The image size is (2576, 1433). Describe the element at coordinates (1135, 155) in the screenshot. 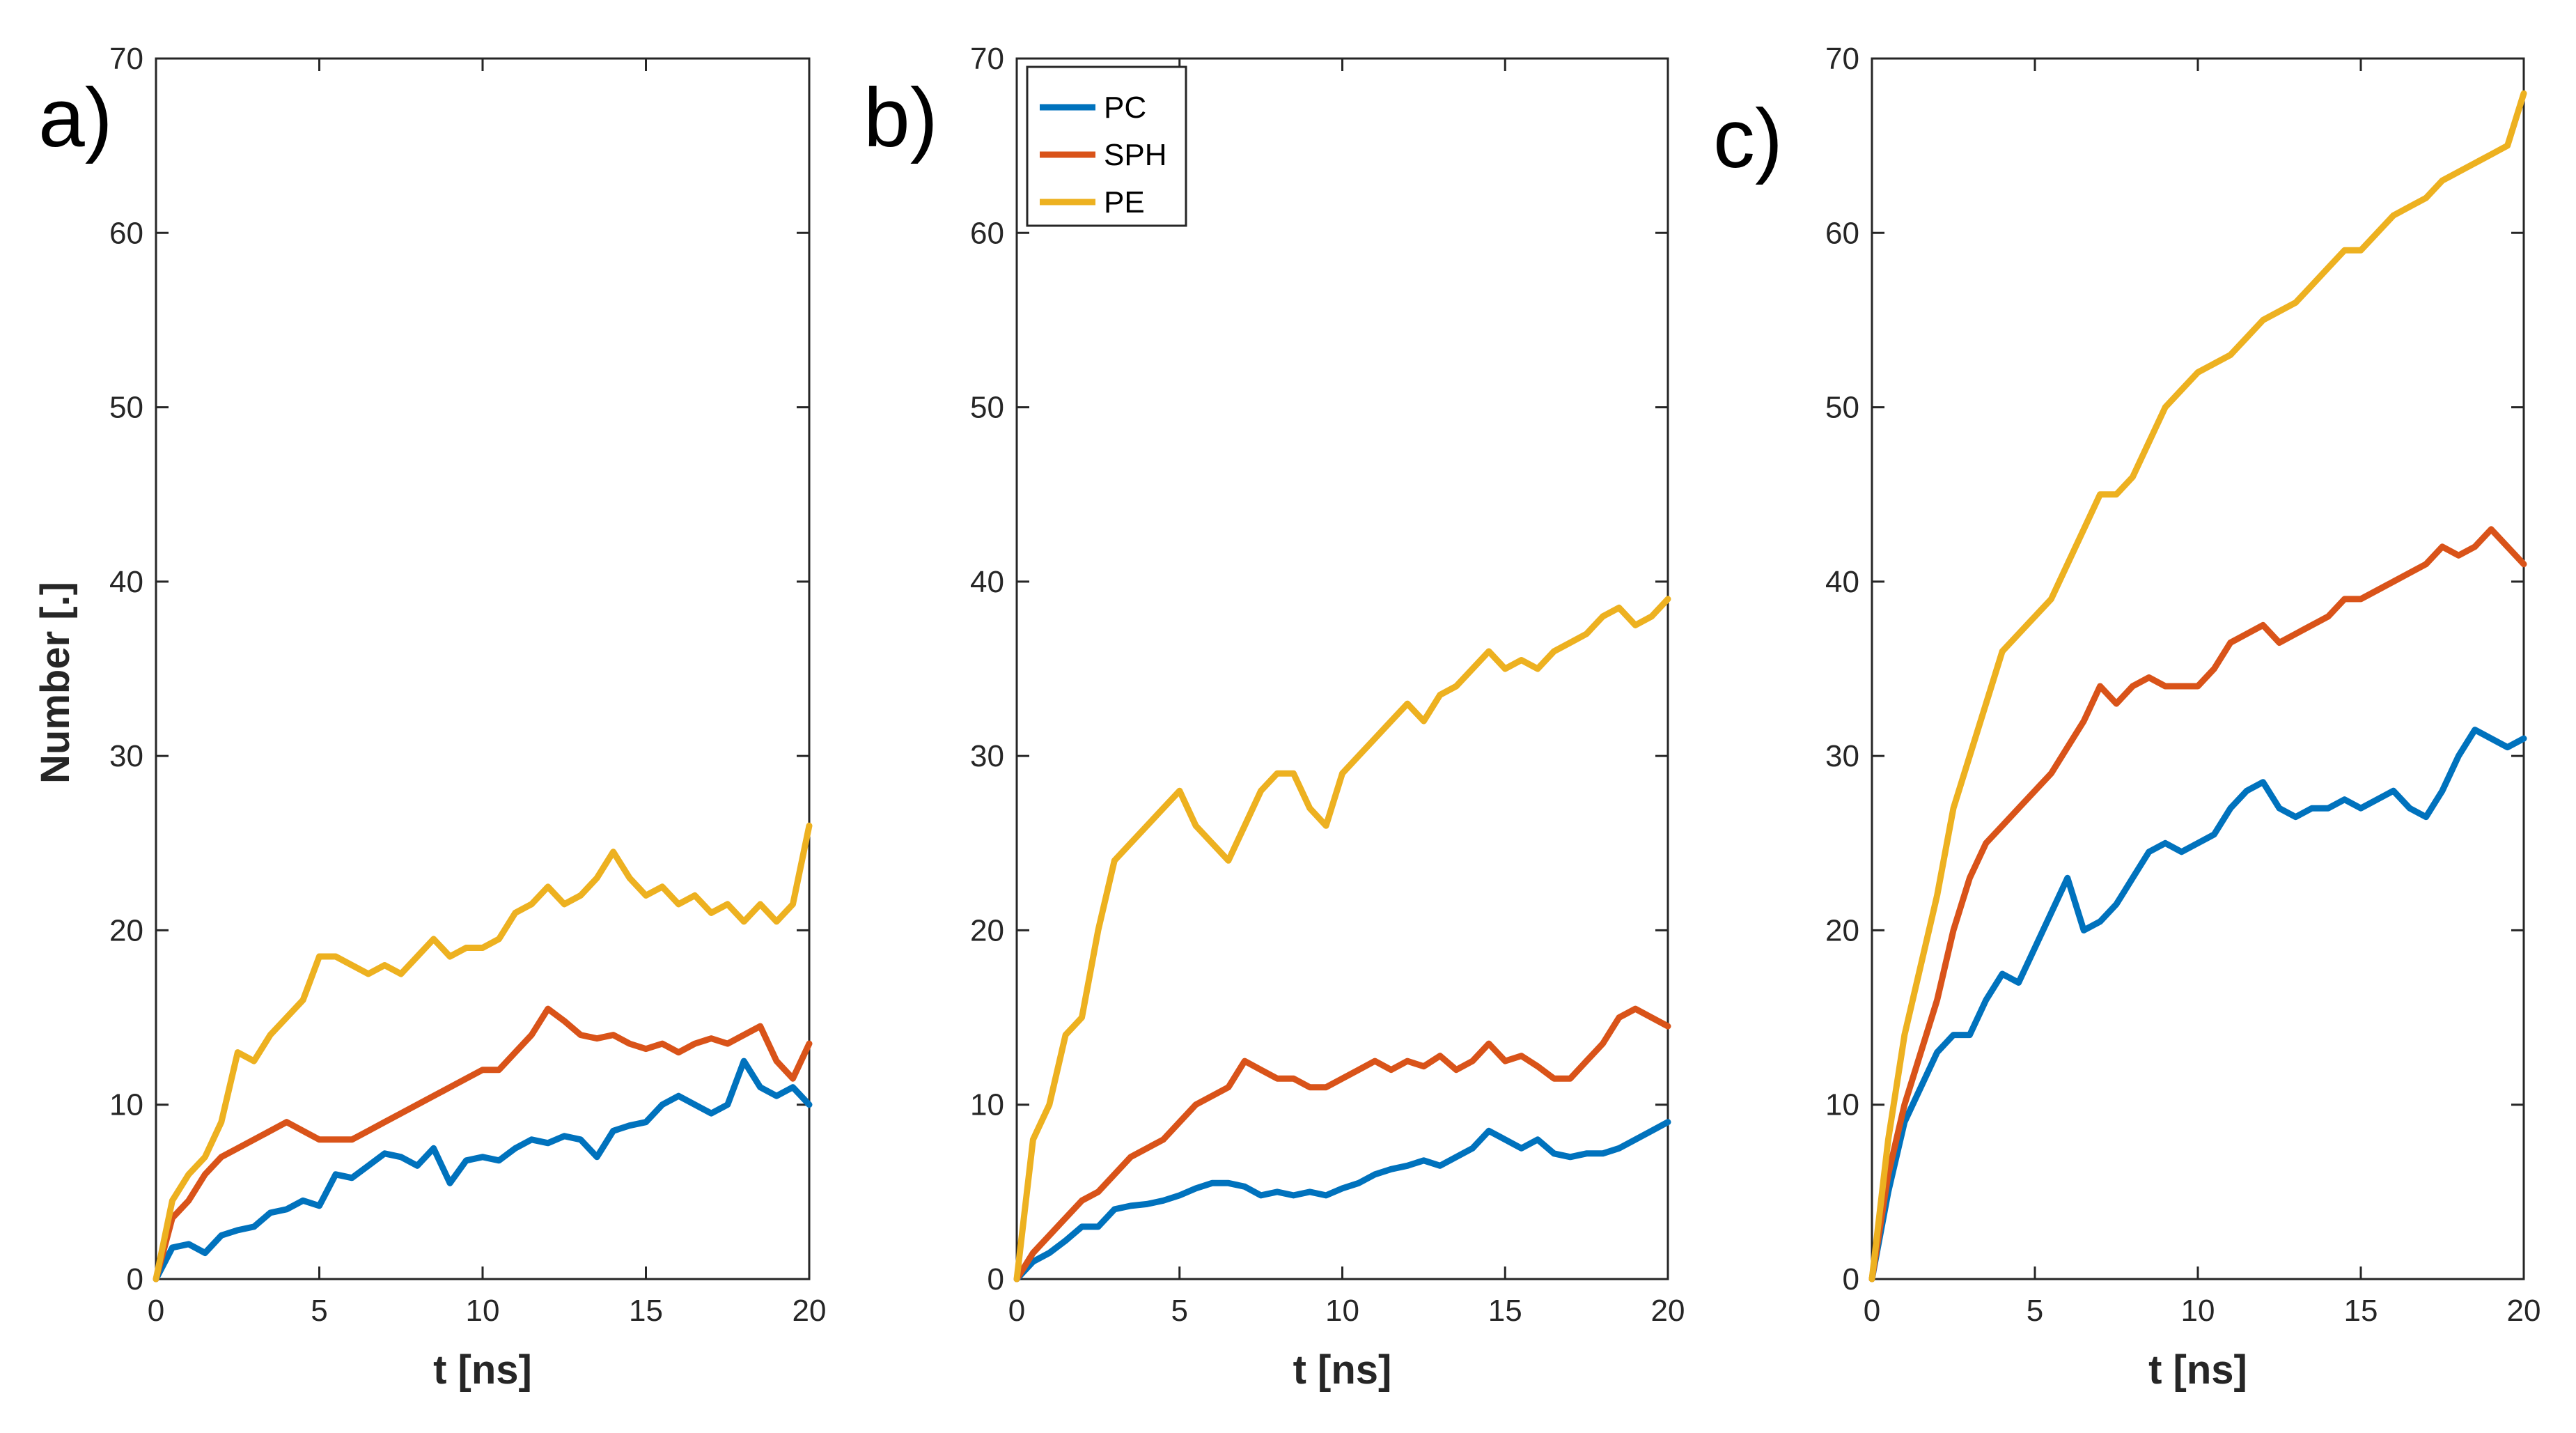

I see `legend-label-sph: SPH` at that location.